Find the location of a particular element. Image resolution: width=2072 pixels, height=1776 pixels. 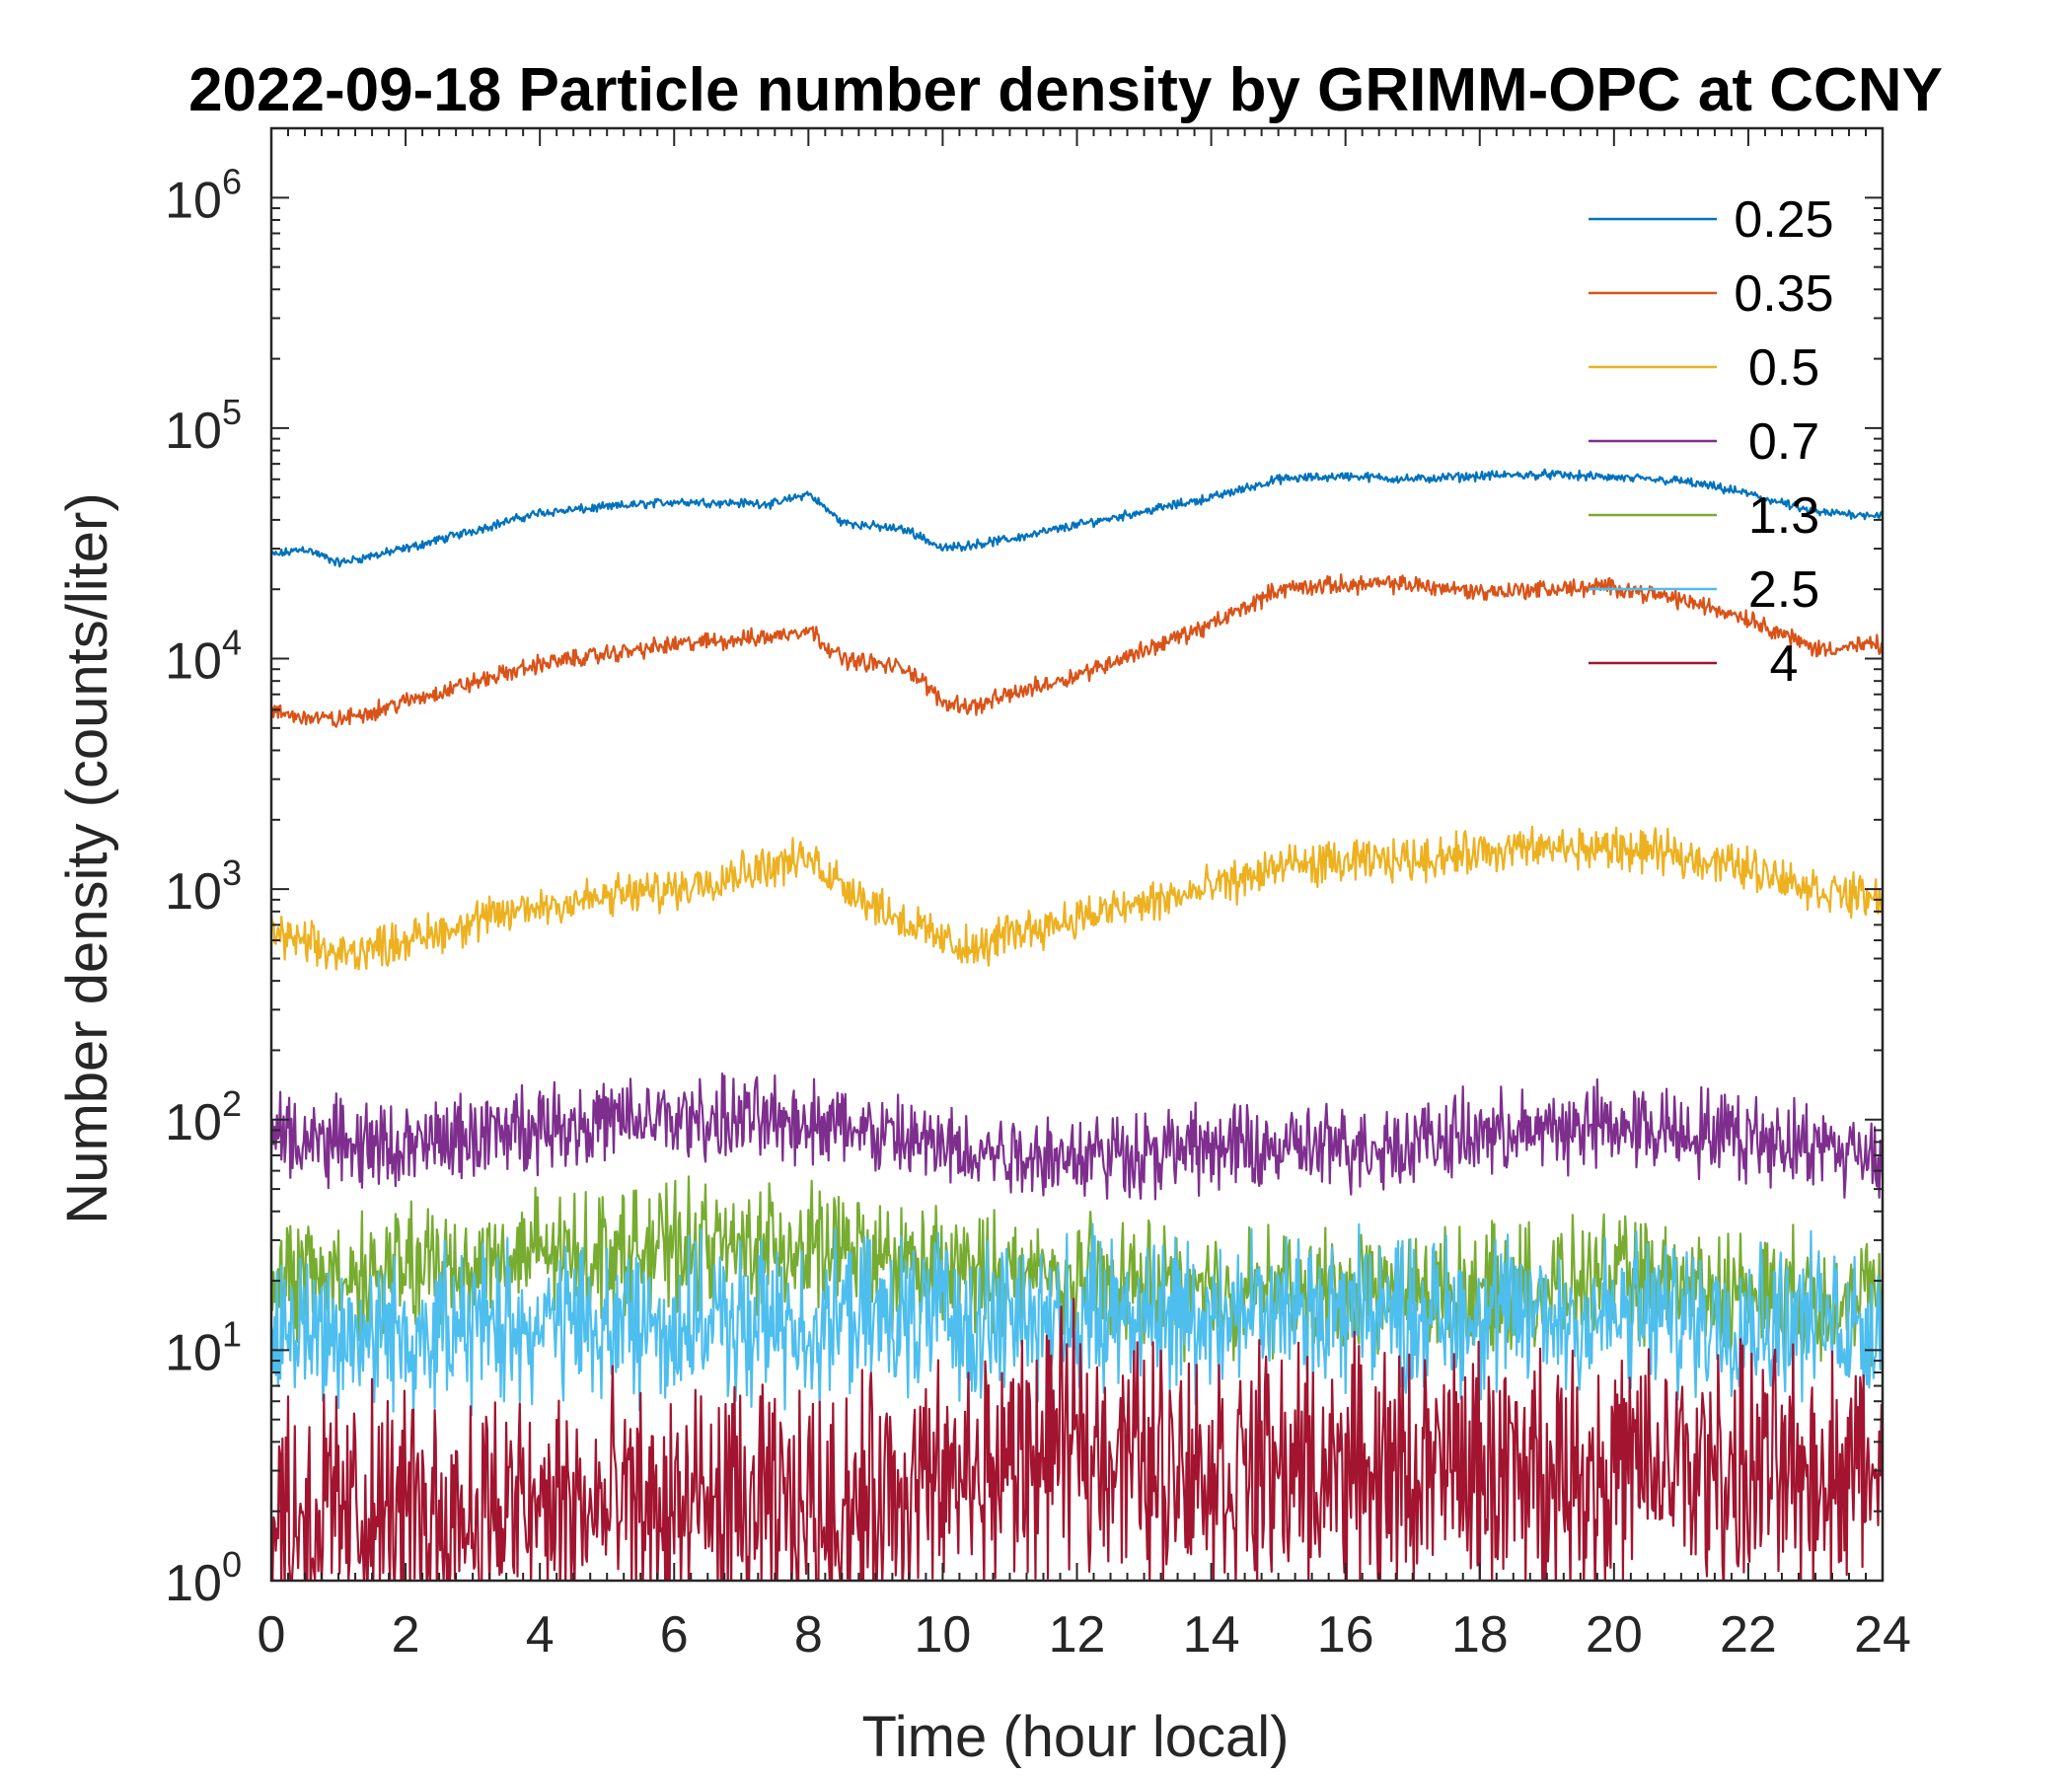

y-tick-label: 10⁰ is located at coordinates (204, 1578).